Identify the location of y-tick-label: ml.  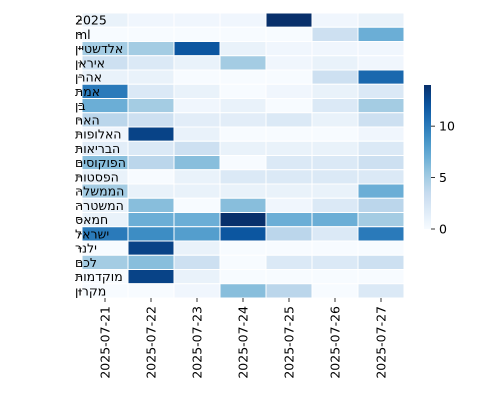
(83, 34).